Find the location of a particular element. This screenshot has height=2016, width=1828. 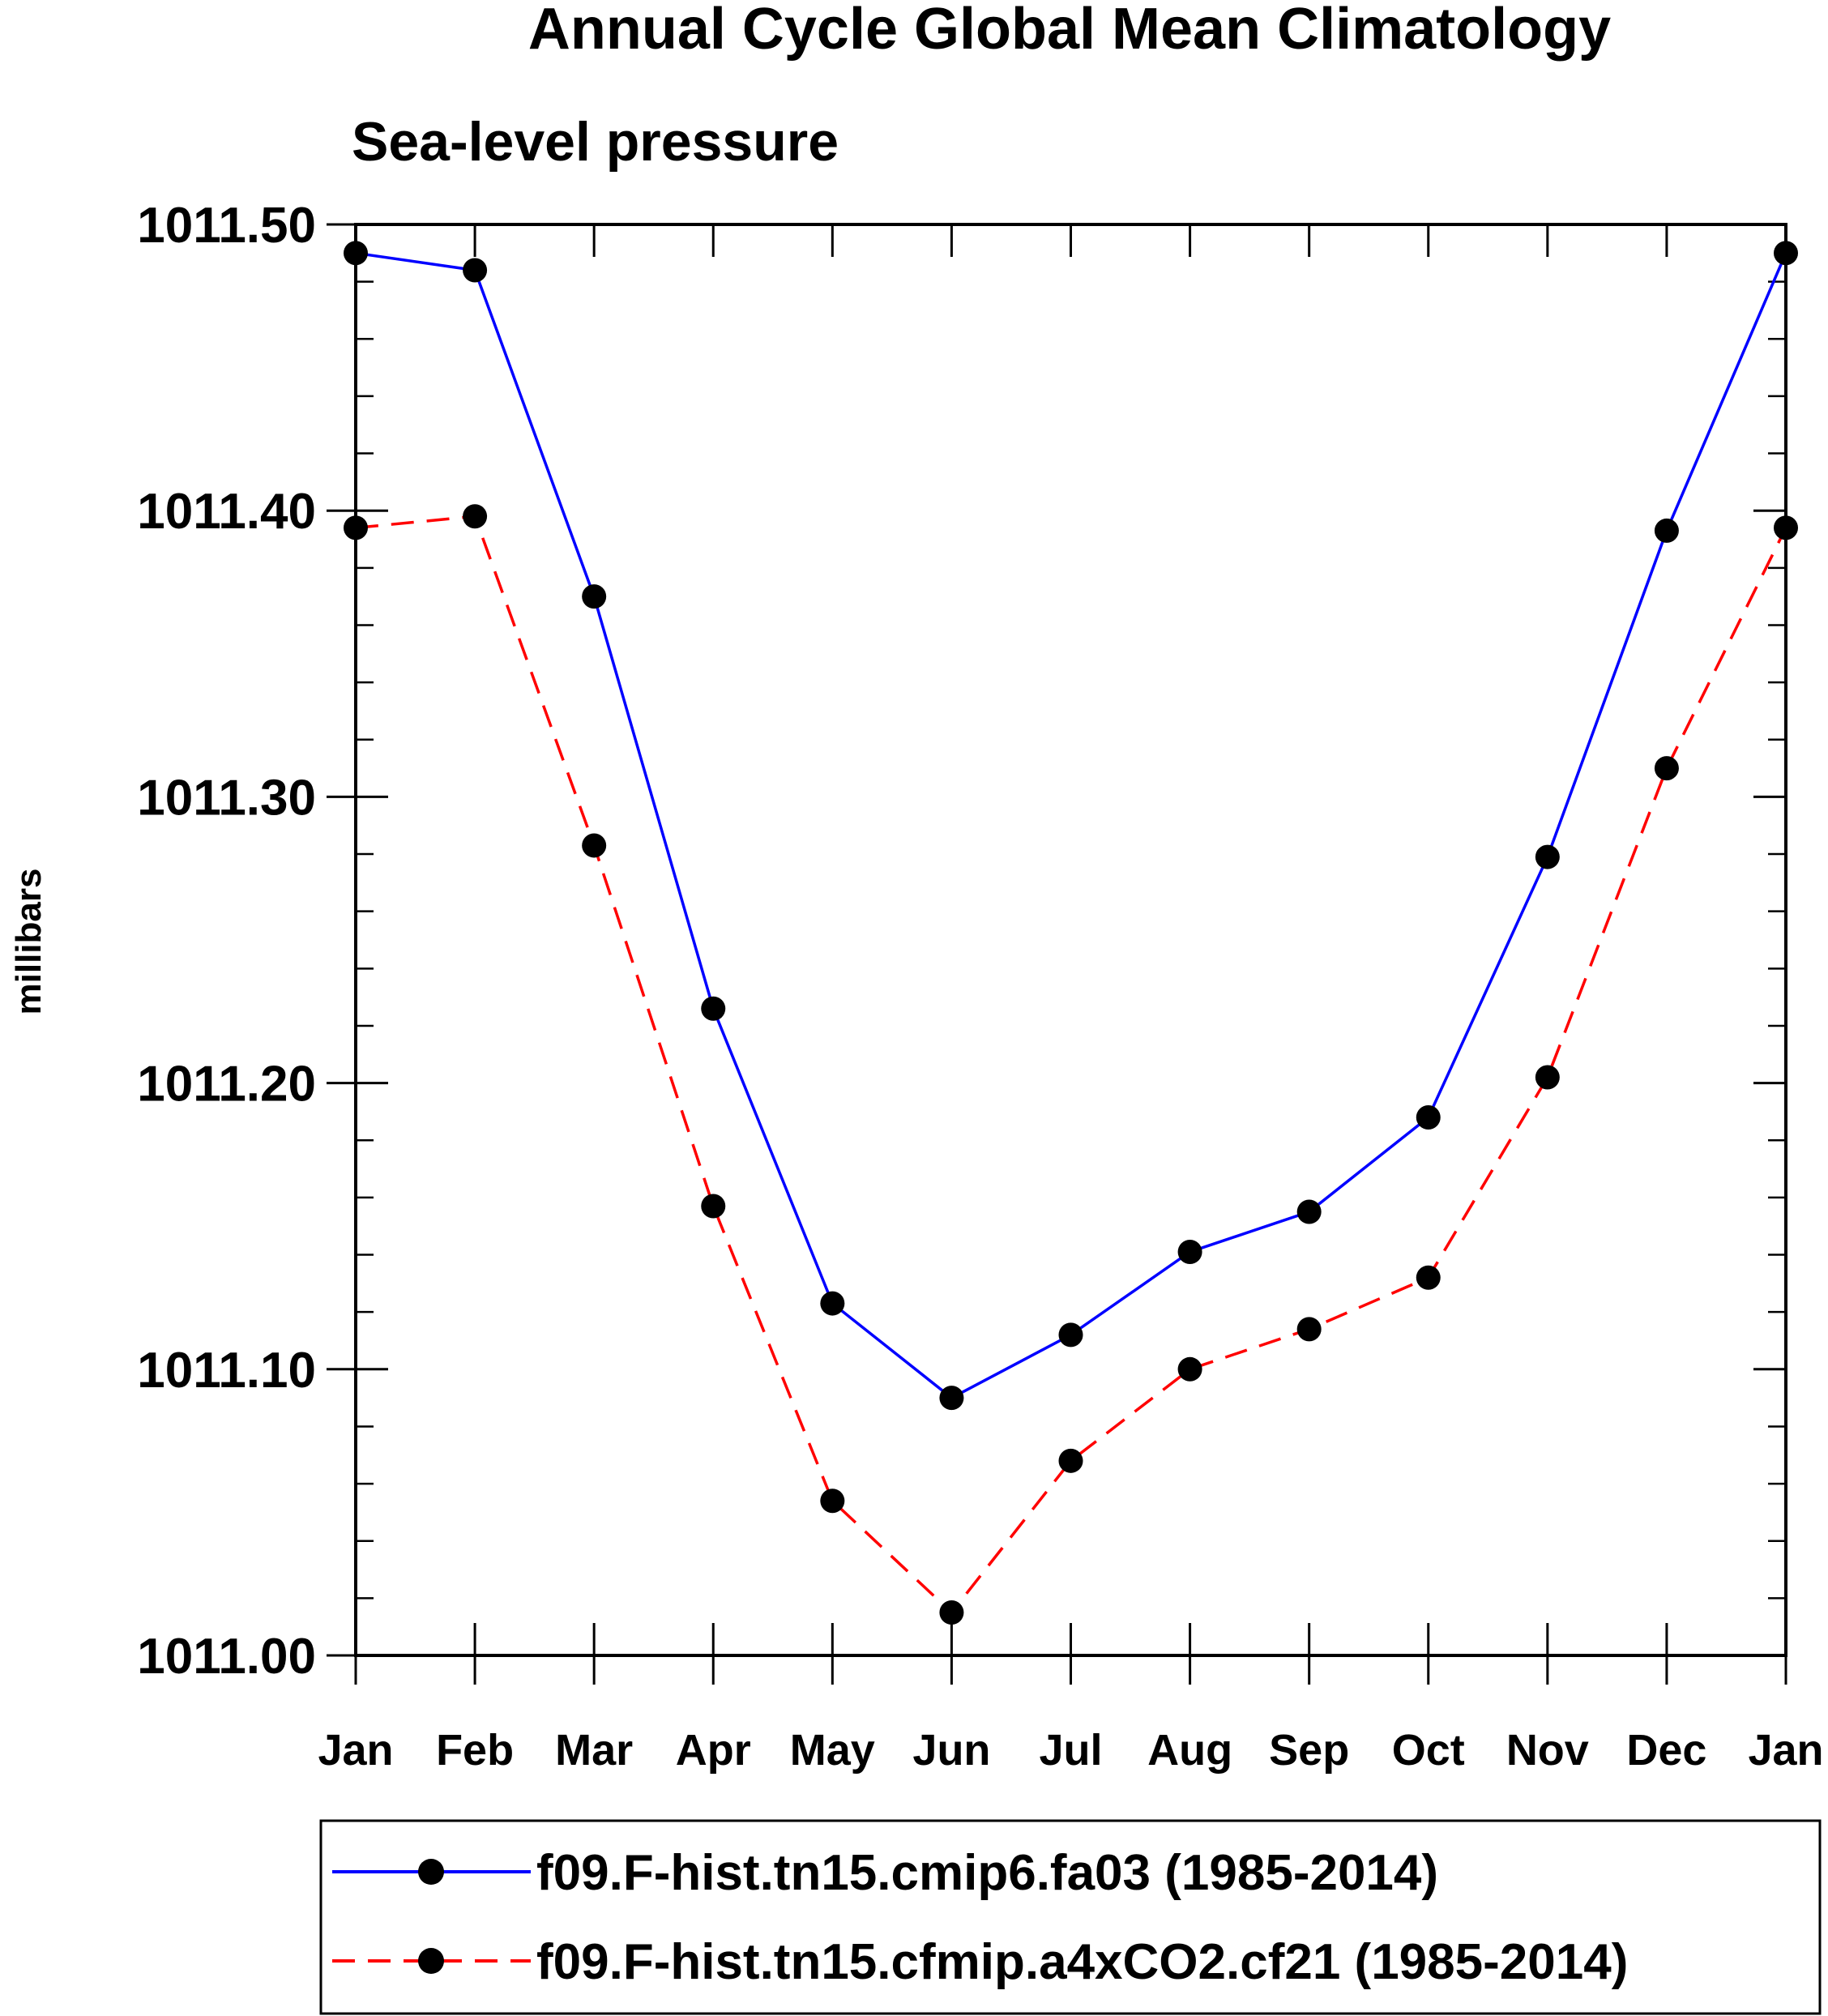

y-tick-label: 1011.10 is located at coordinates (226, 1371).